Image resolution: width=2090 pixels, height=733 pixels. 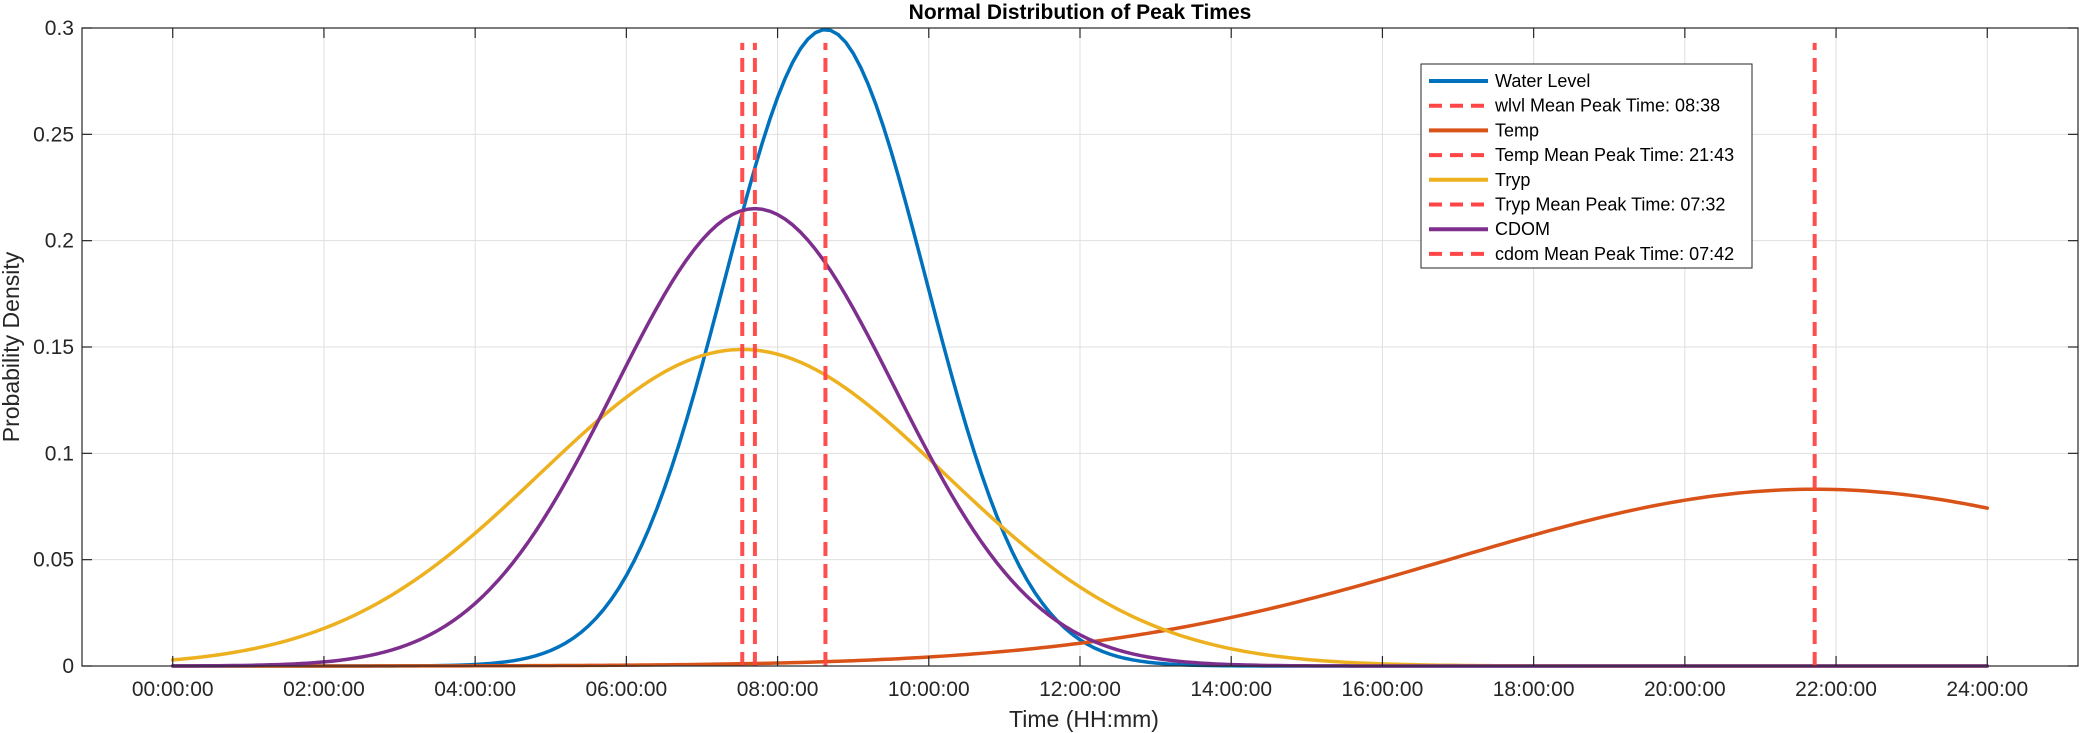 I want to click on legend-label: Water Level, so click(x=1542, y=81).